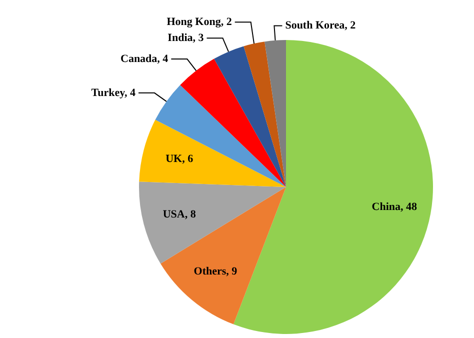  Describe the element at coordinates (113, 92) in the screenshot. I see `slice-label: Turkey, 4` at that location.